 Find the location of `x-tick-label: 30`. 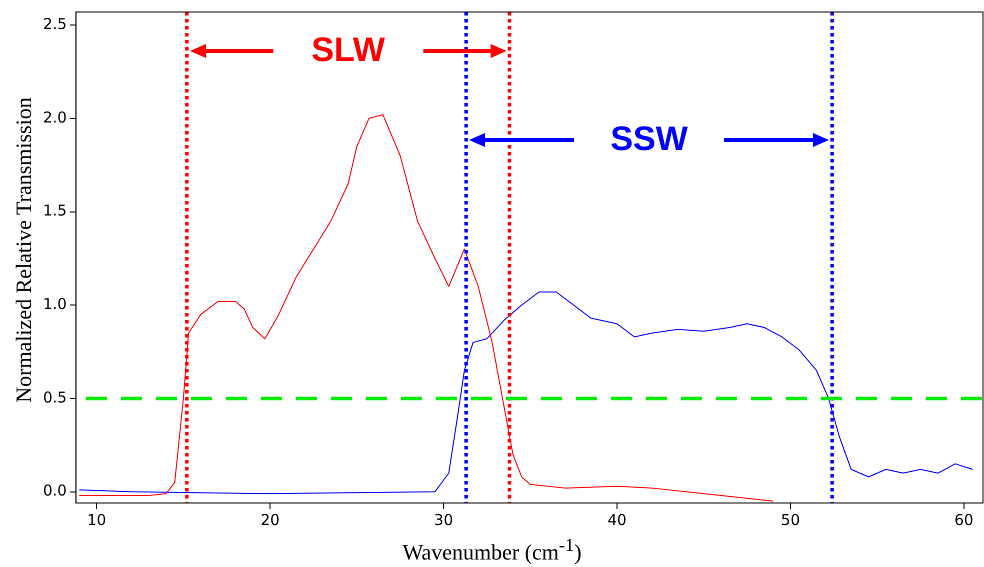

x-tick-label: 30 is located at coordinates (444, 519).